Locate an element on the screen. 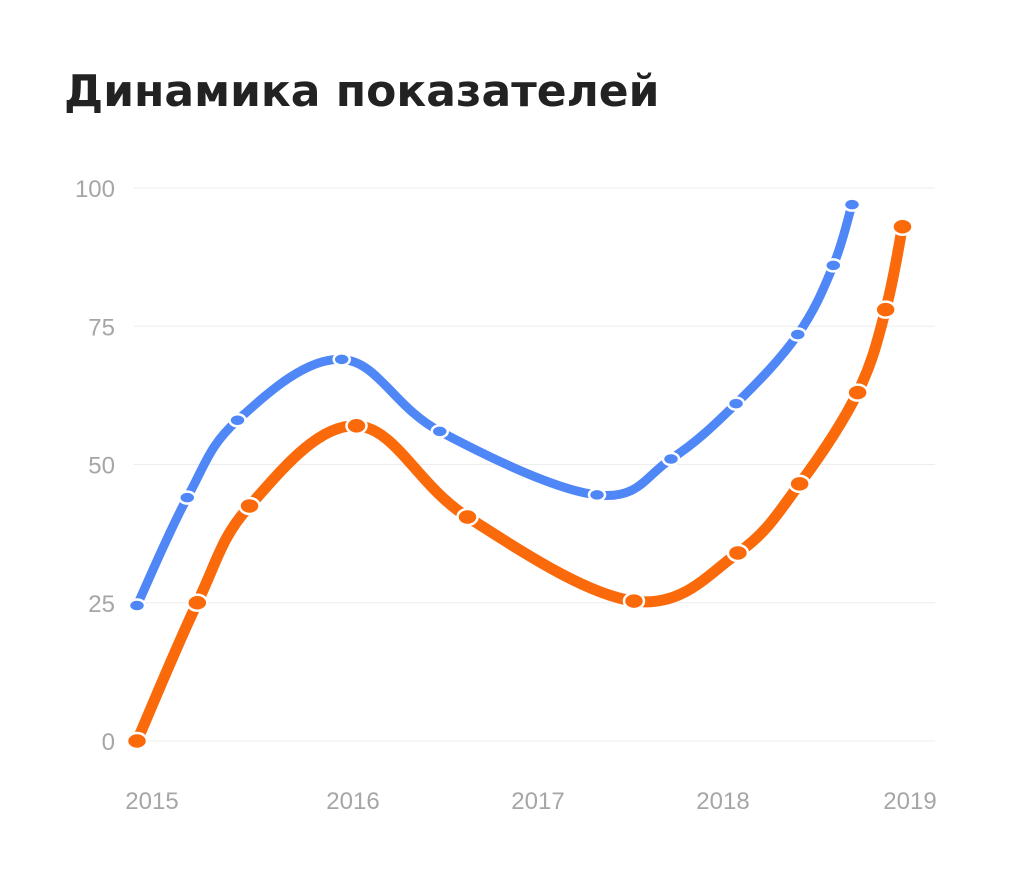  x-axis-ticks: 2015 2016 2017 2018 2019 is located at coordinates (530, 801).